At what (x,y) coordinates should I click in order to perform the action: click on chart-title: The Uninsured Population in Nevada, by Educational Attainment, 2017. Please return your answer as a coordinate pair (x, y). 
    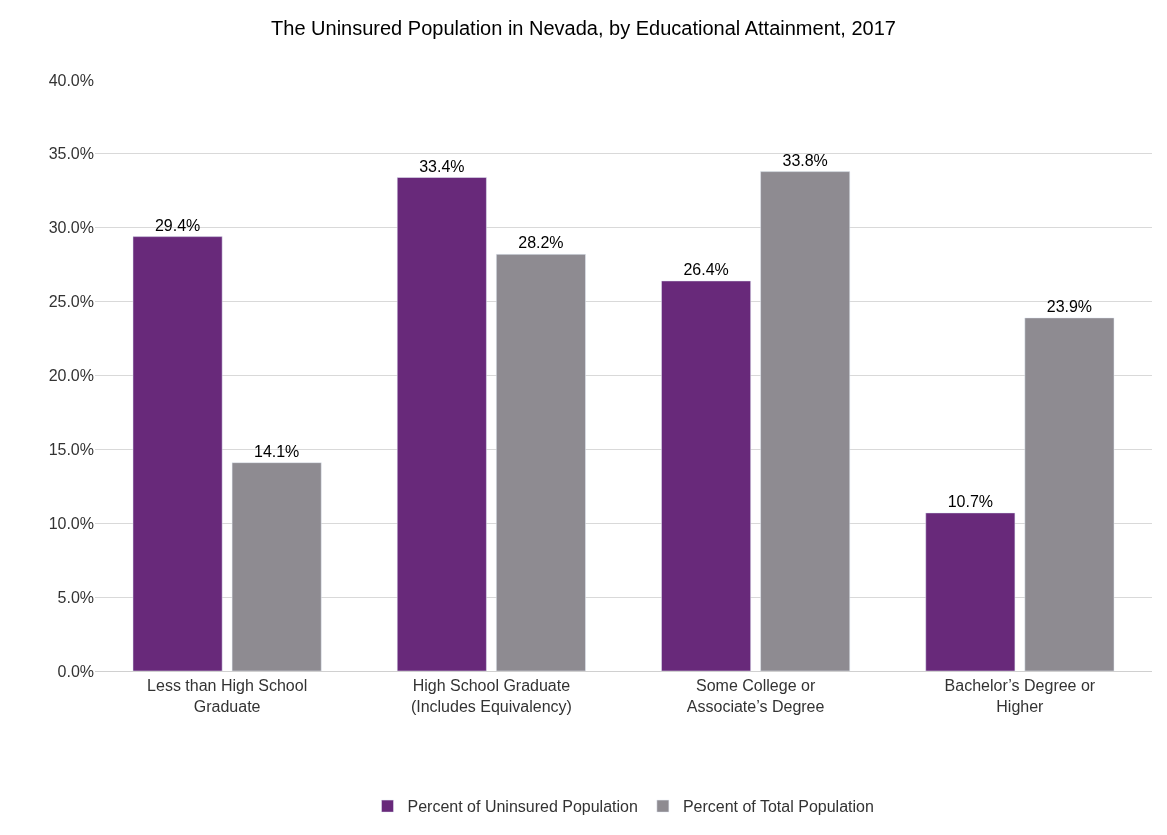
    Looking at the image, I should click on (583, 27).